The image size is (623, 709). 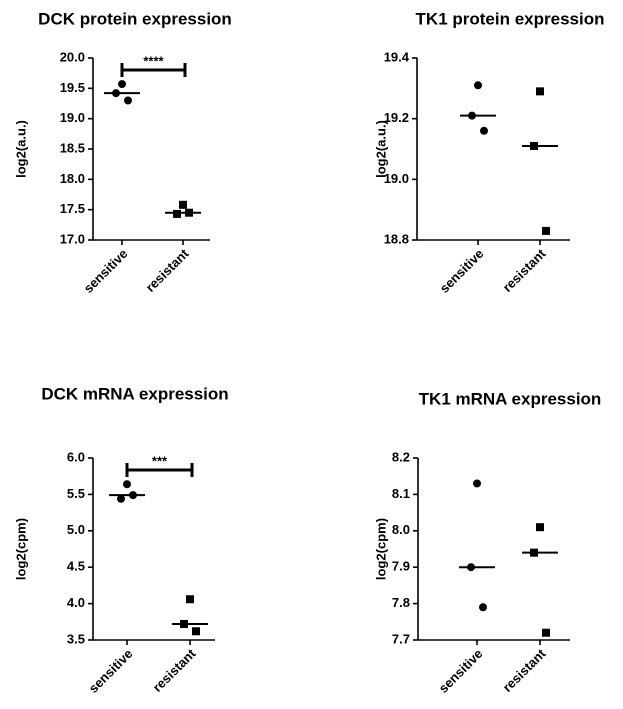 What do you see at coordinates (76, 529) in the screenshot?
I see `y-tick-label: 5.0` at bounding box center [76, 529].